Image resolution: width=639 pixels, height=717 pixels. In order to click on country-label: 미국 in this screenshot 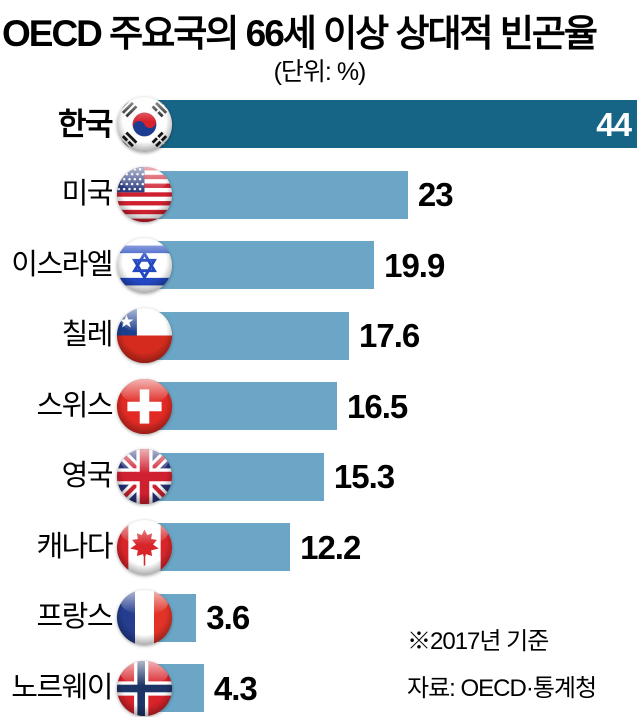, I will do `click(87, 194)`.